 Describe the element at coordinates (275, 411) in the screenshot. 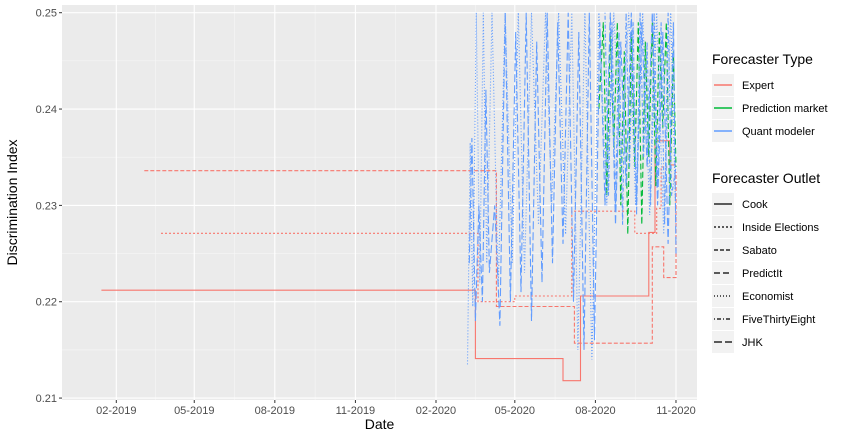

I see `x-tick-label: 08-2019` at that location.